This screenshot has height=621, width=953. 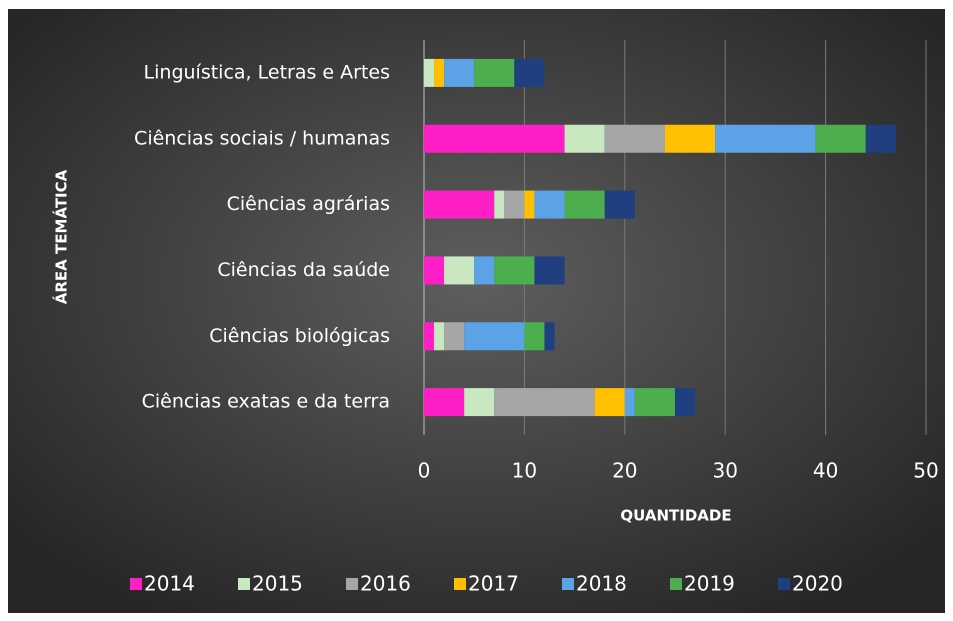 I want to click on x-tick-label: 30, so click(x=724, y=471).